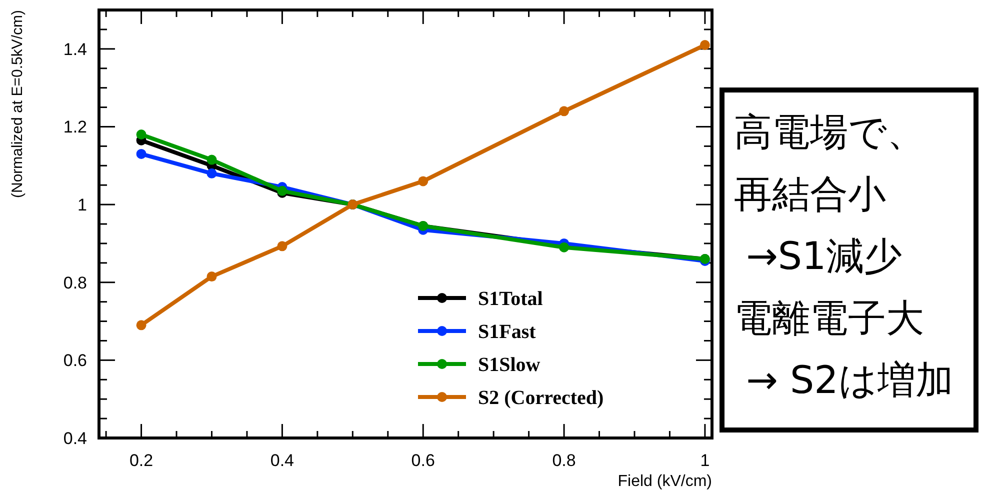  Describe the element at coordinates (17, 104) in the screenshot. I see `y-axis-title: (Normalized at E=0.5kV/cm)` at that location.